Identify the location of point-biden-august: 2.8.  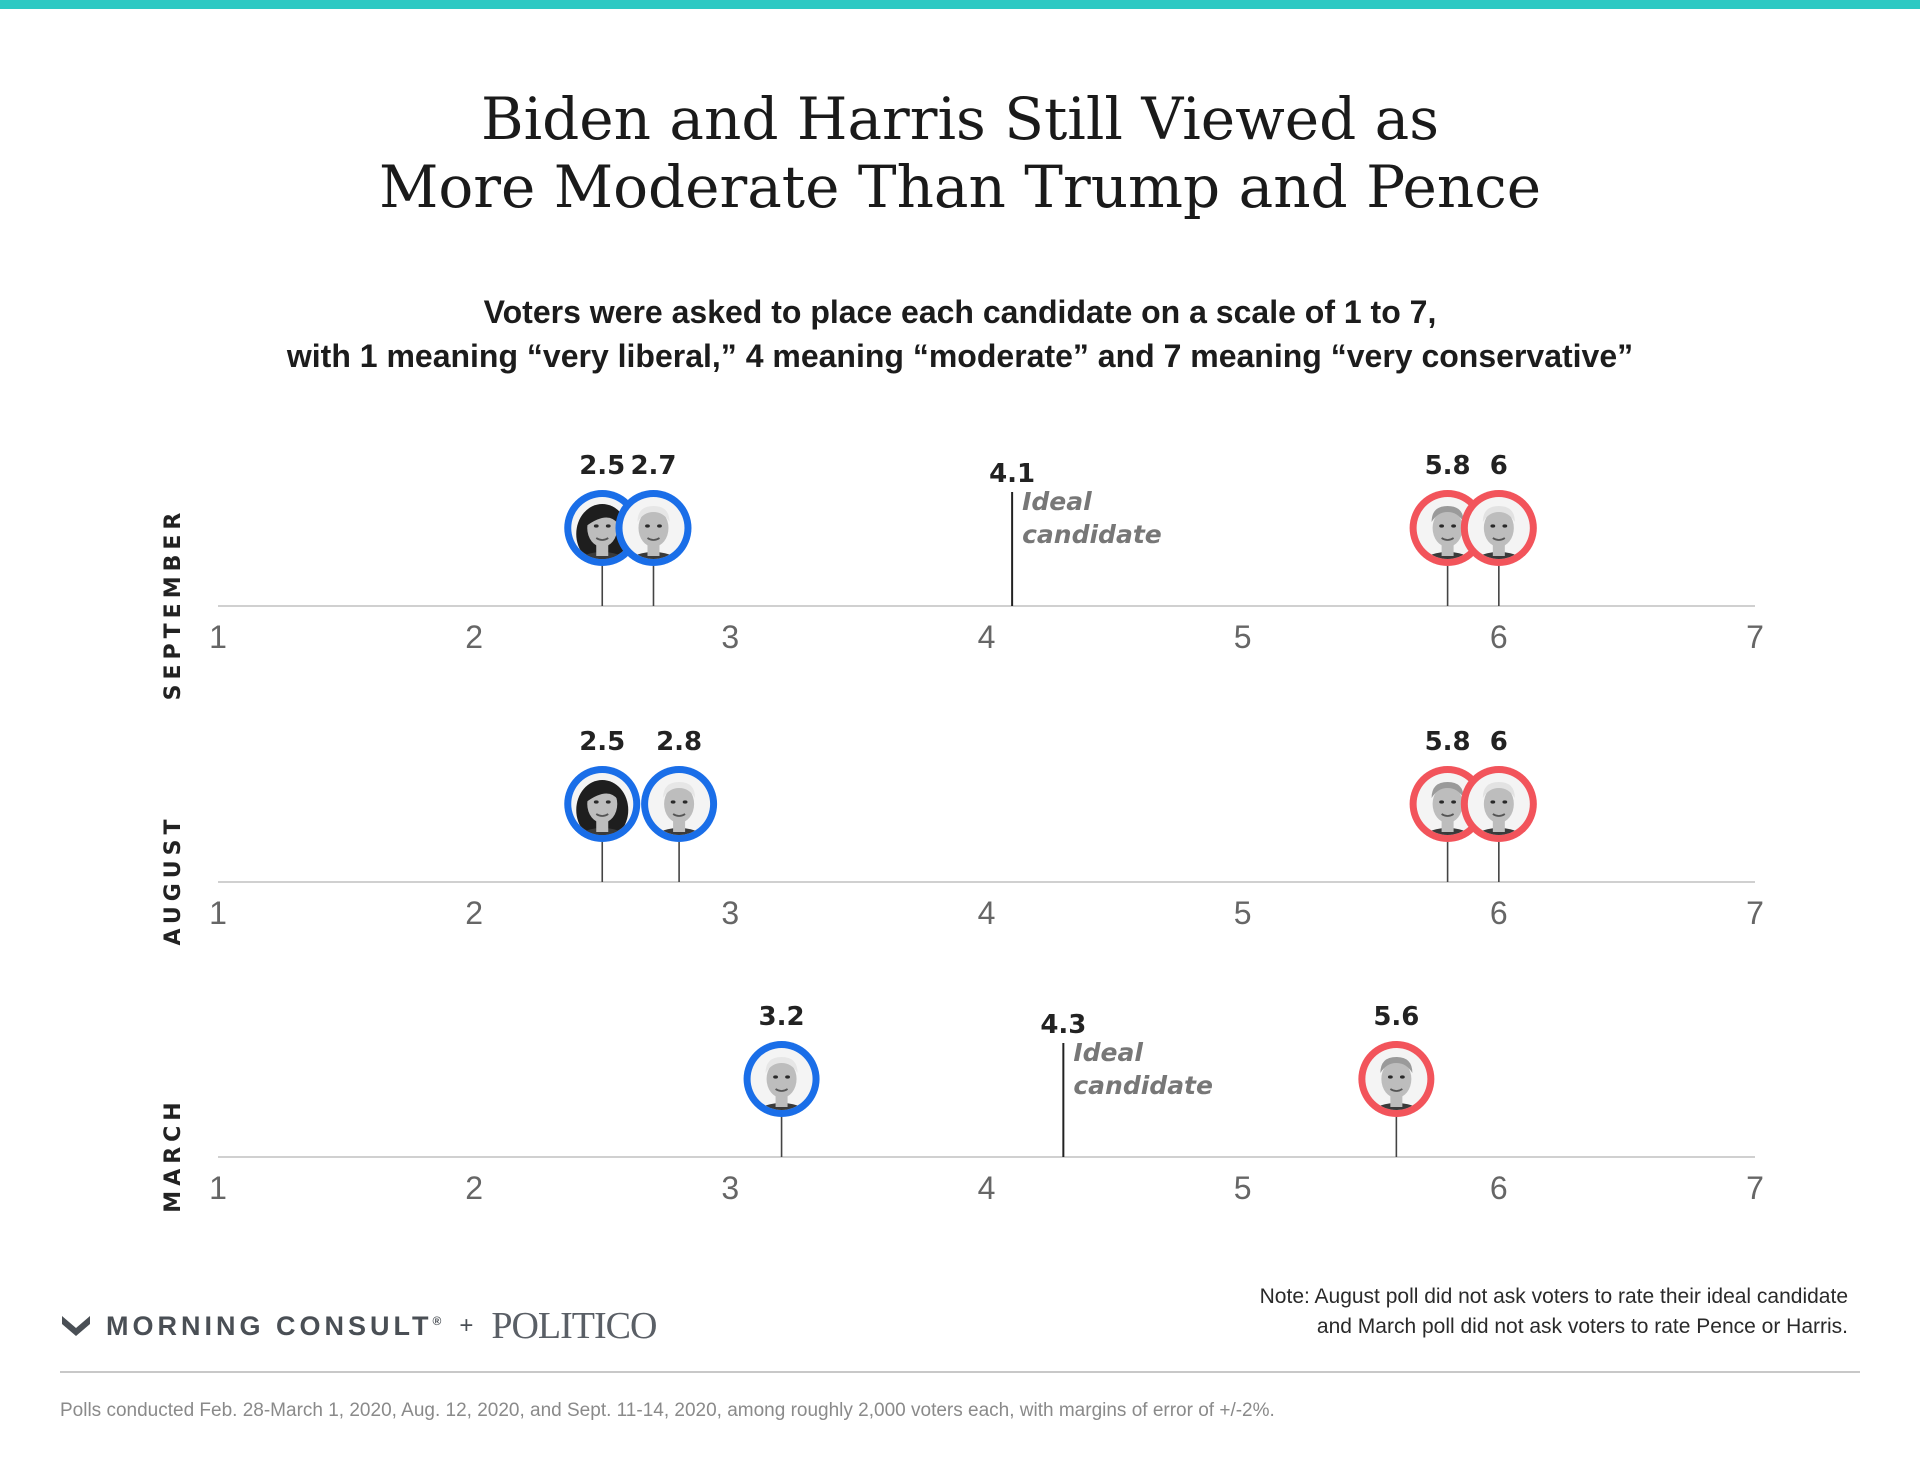
(679, 804).